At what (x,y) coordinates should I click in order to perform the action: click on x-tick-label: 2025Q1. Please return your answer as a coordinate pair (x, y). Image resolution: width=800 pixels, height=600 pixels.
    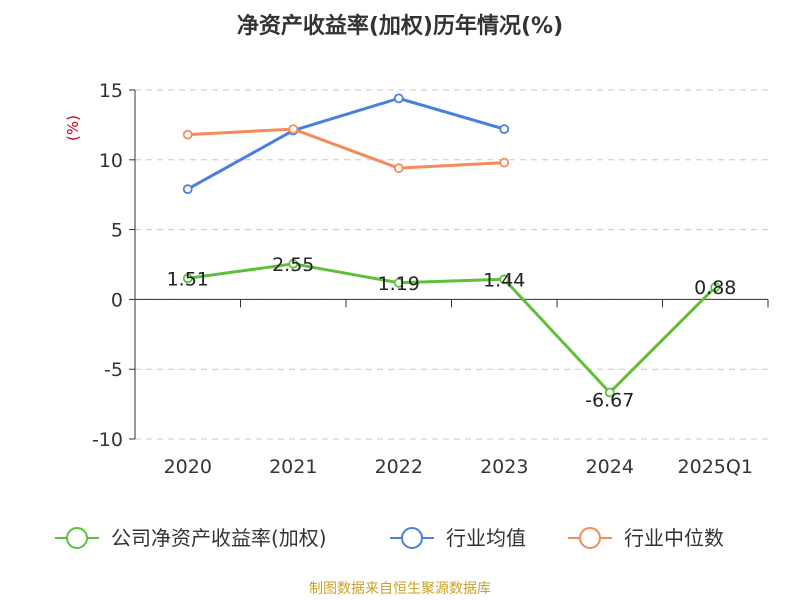
    Looking at the image, I should click on (715, 467).